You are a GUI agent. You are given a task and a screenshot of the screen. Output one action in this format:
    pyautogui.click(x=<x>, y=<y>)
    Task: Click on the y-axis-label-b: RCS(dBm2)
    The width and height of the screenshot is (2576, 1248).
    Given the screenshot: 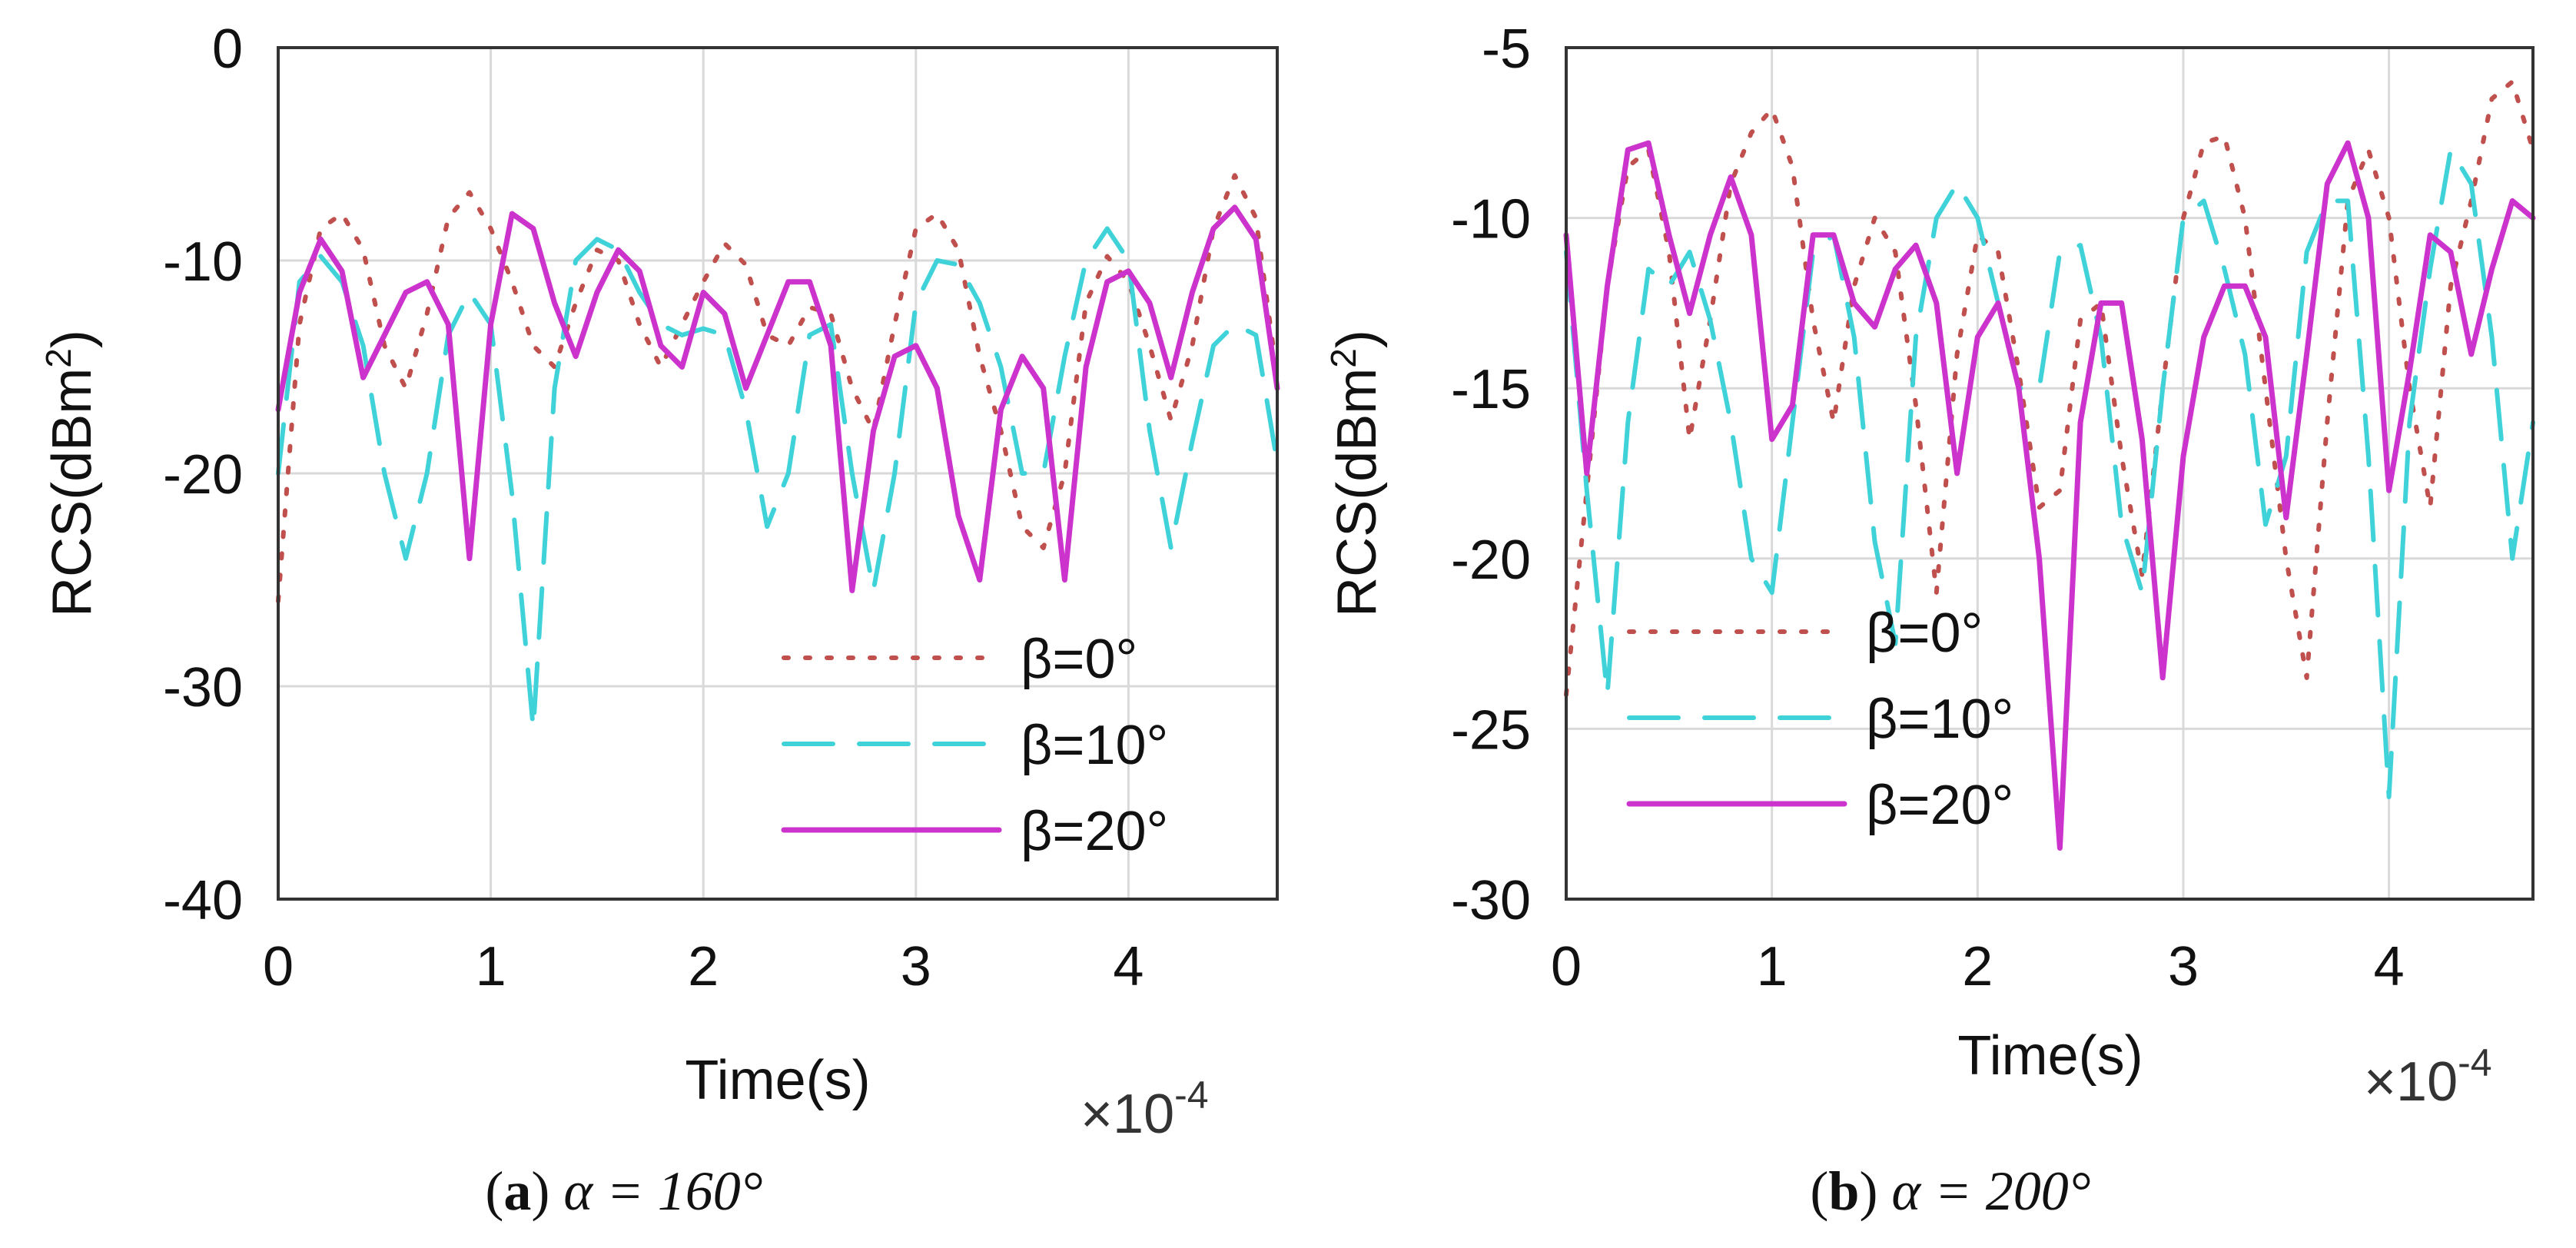 What is the action you would take?
    pyautogui.click(x=1355, y=473)
    